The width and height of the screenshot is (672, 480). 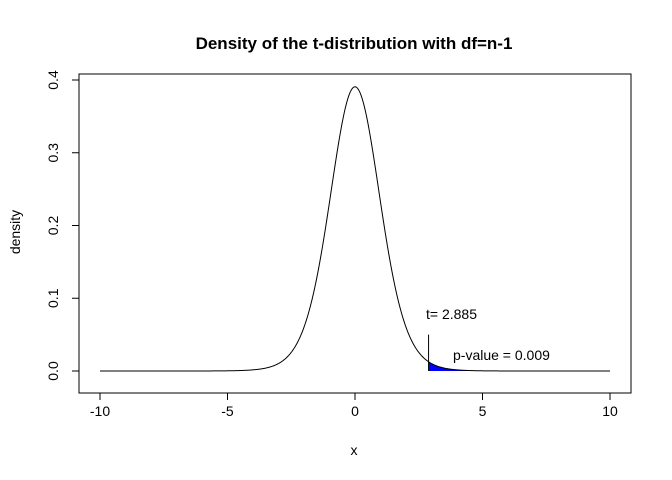 What do you see at coordinates (227, 411) in the screenshot?
I see `x-tick-label: -5` at bounding box center [227, 411].